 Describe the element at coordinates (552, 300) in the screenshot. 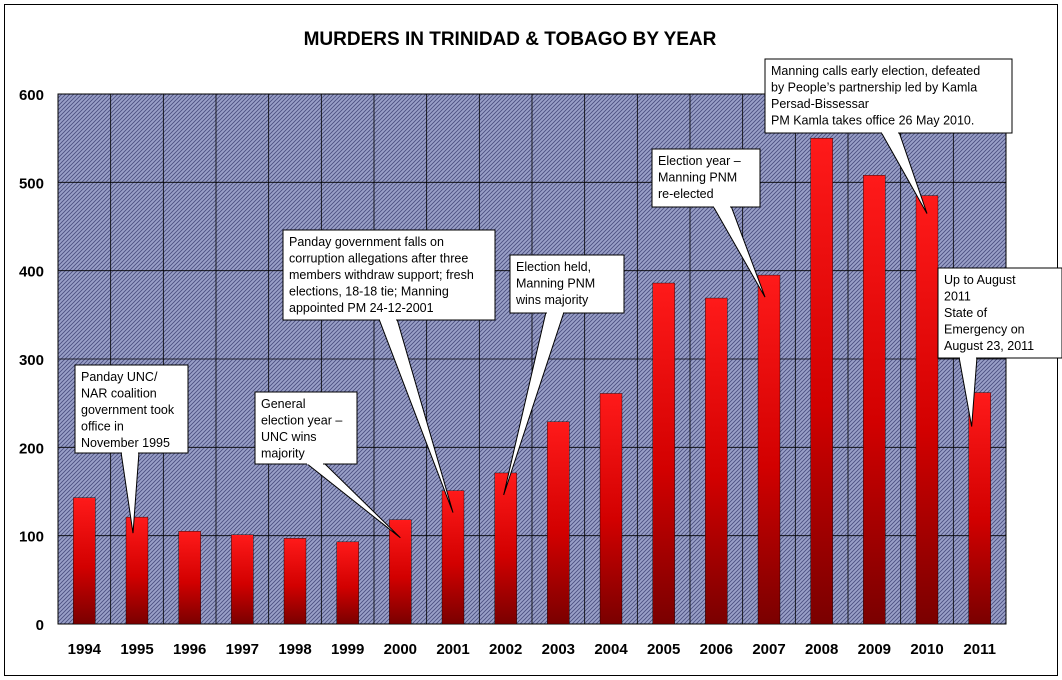

I see `callout-line: wins majority` at that location.